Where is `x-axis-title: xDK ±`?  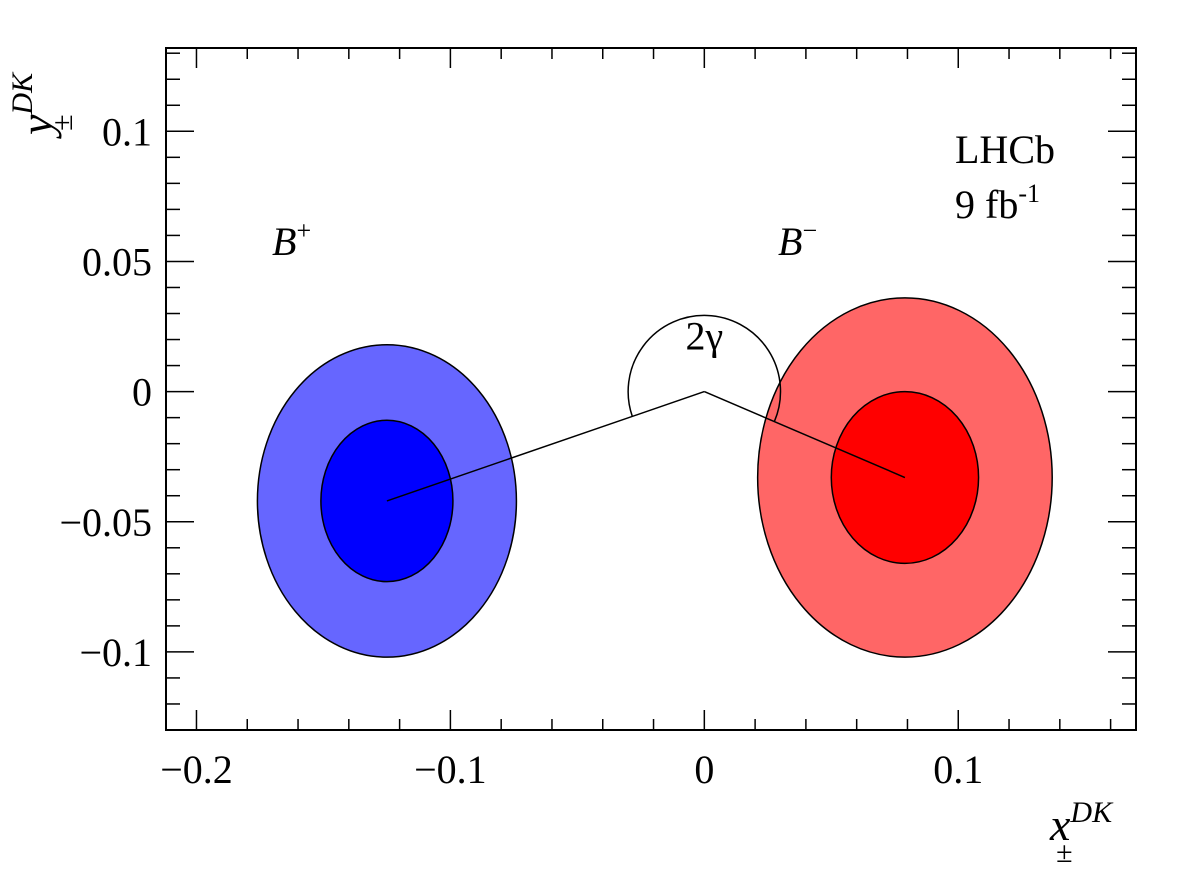 x-axis-title: xDK ± is located at coordinates (1081, 832).